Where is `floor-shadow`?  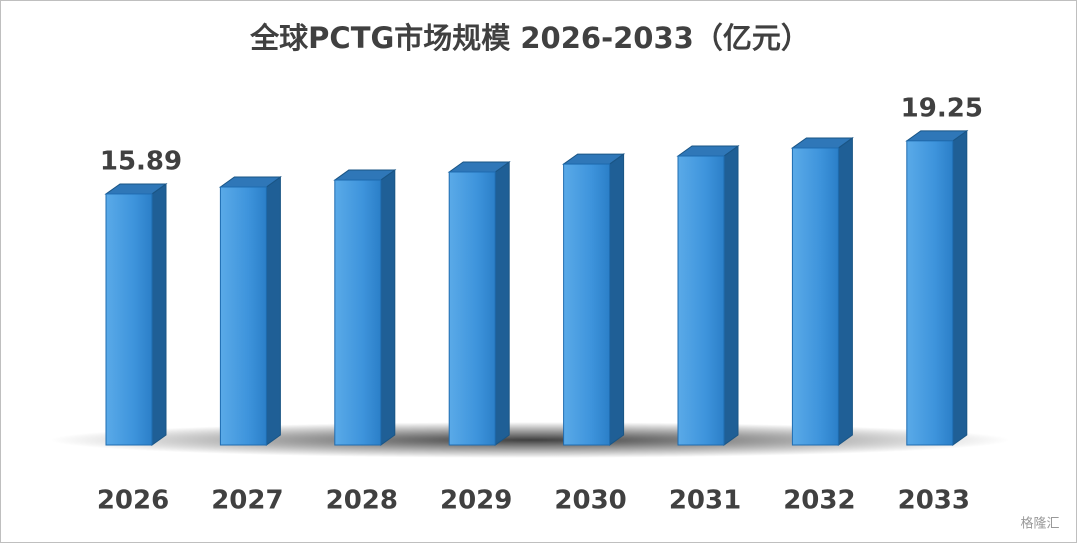 floor-shadow is located at coordinates (530, 440).